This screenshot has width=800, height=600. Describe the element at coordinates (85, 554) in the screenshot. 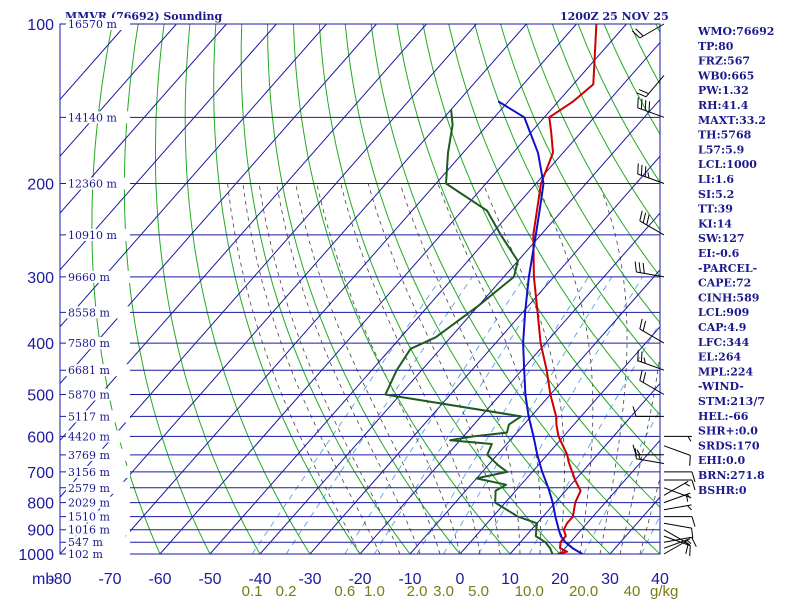

I see `height-label: 102 m` at that location.